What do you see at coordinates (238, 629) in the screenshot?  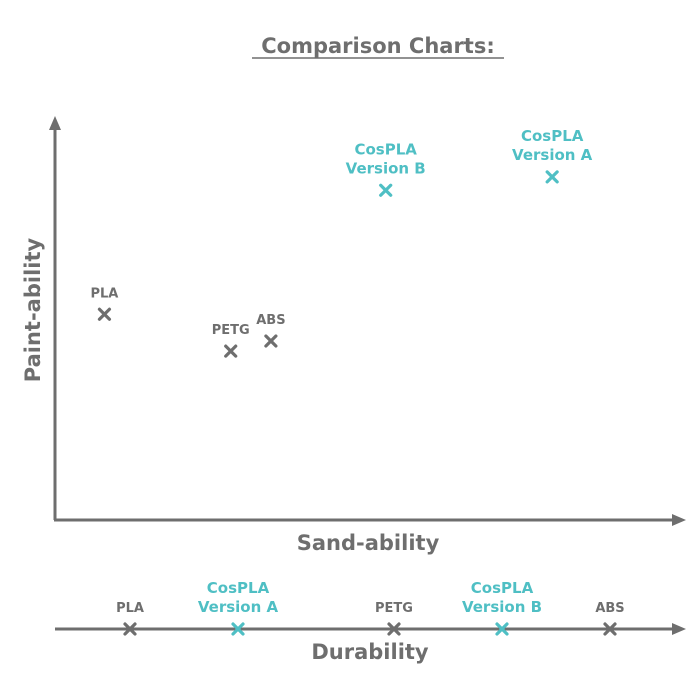 I see `durability-cospla-version-a-marker` at bounding box center [238, 629].